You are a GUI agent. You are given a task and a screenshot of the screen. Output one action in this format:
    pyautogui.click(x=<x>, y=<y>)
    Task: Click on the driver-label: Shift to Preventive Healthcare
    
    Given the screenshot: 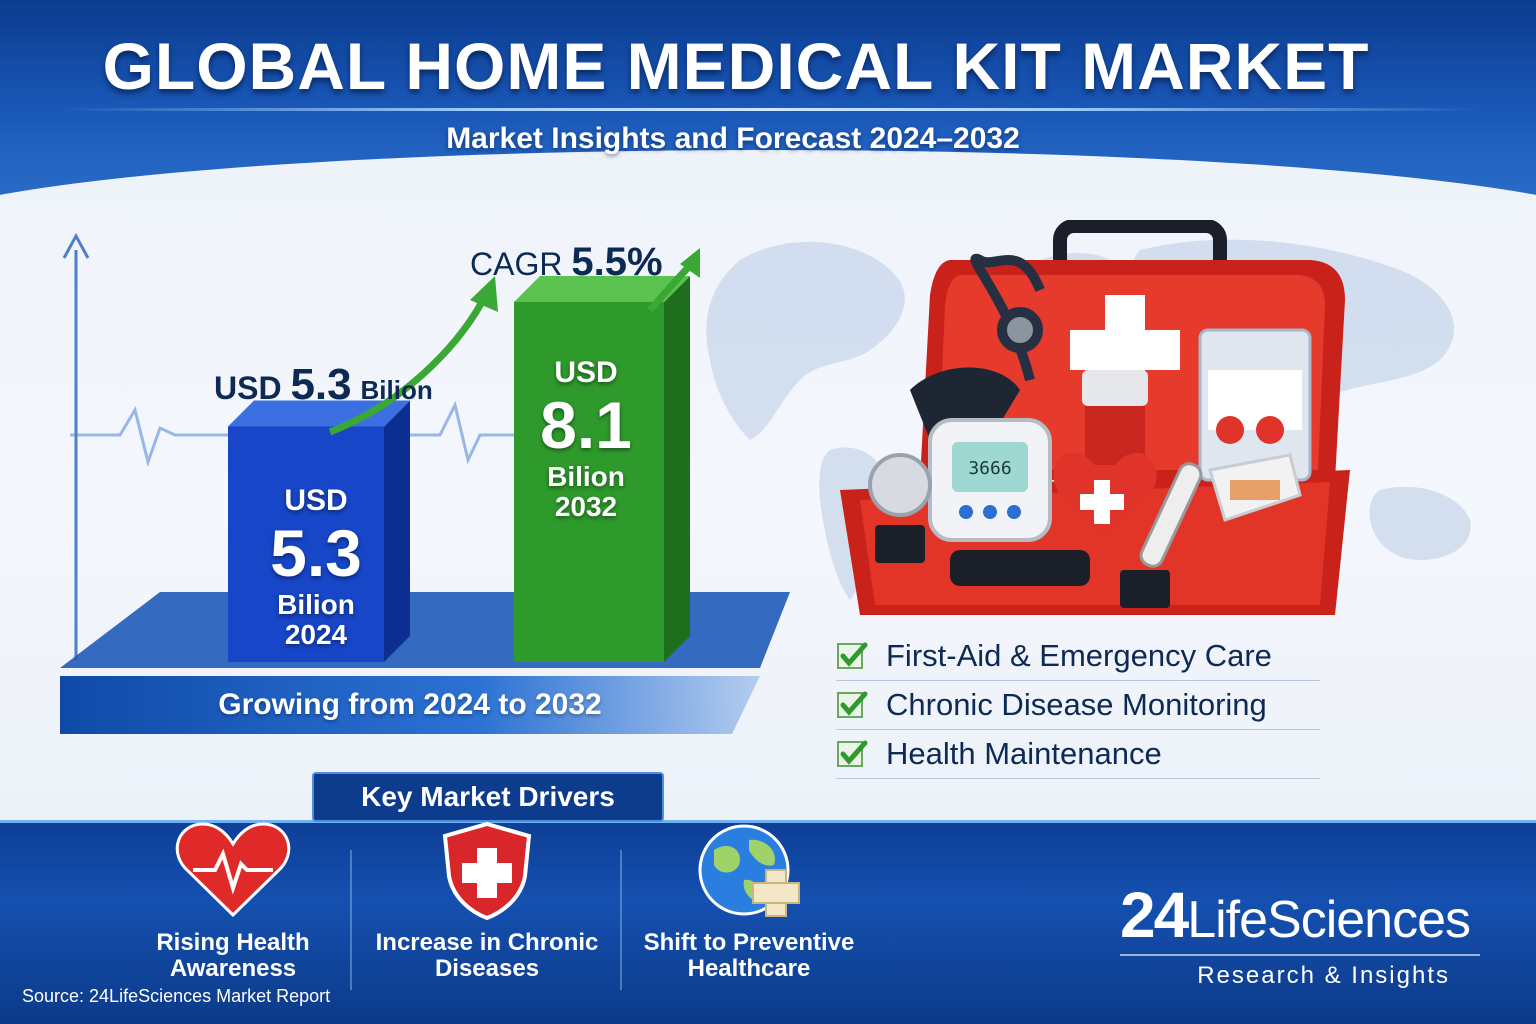 What is the action you would take?
    pyautogui.click(x=749, y=956)
    